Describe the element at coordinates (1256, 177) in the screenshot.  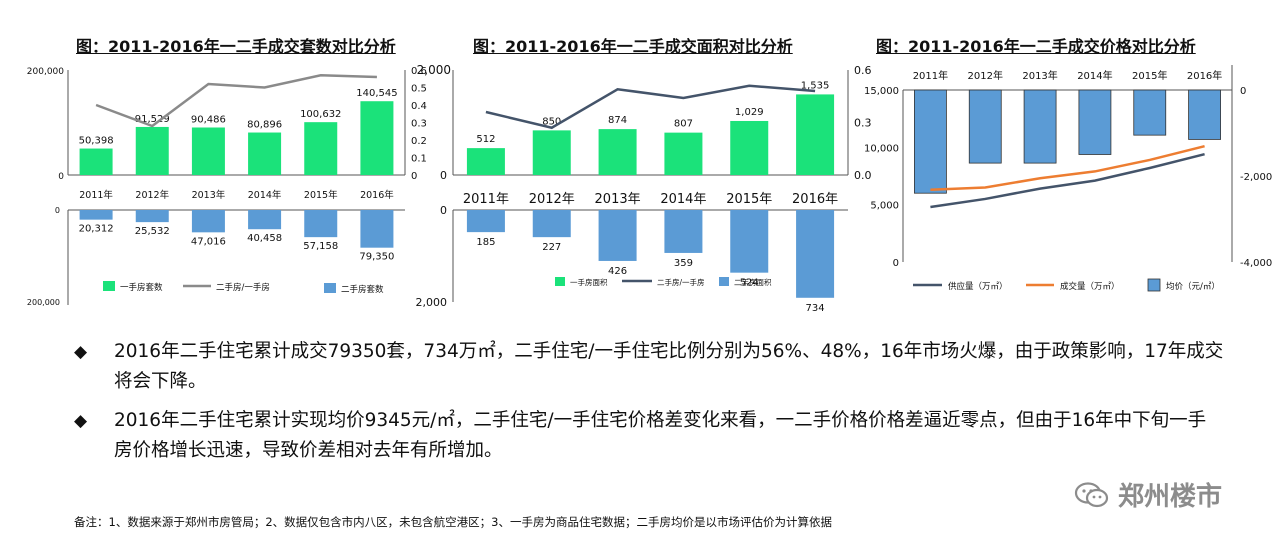
I see `tick-label: -2,000` at that location.